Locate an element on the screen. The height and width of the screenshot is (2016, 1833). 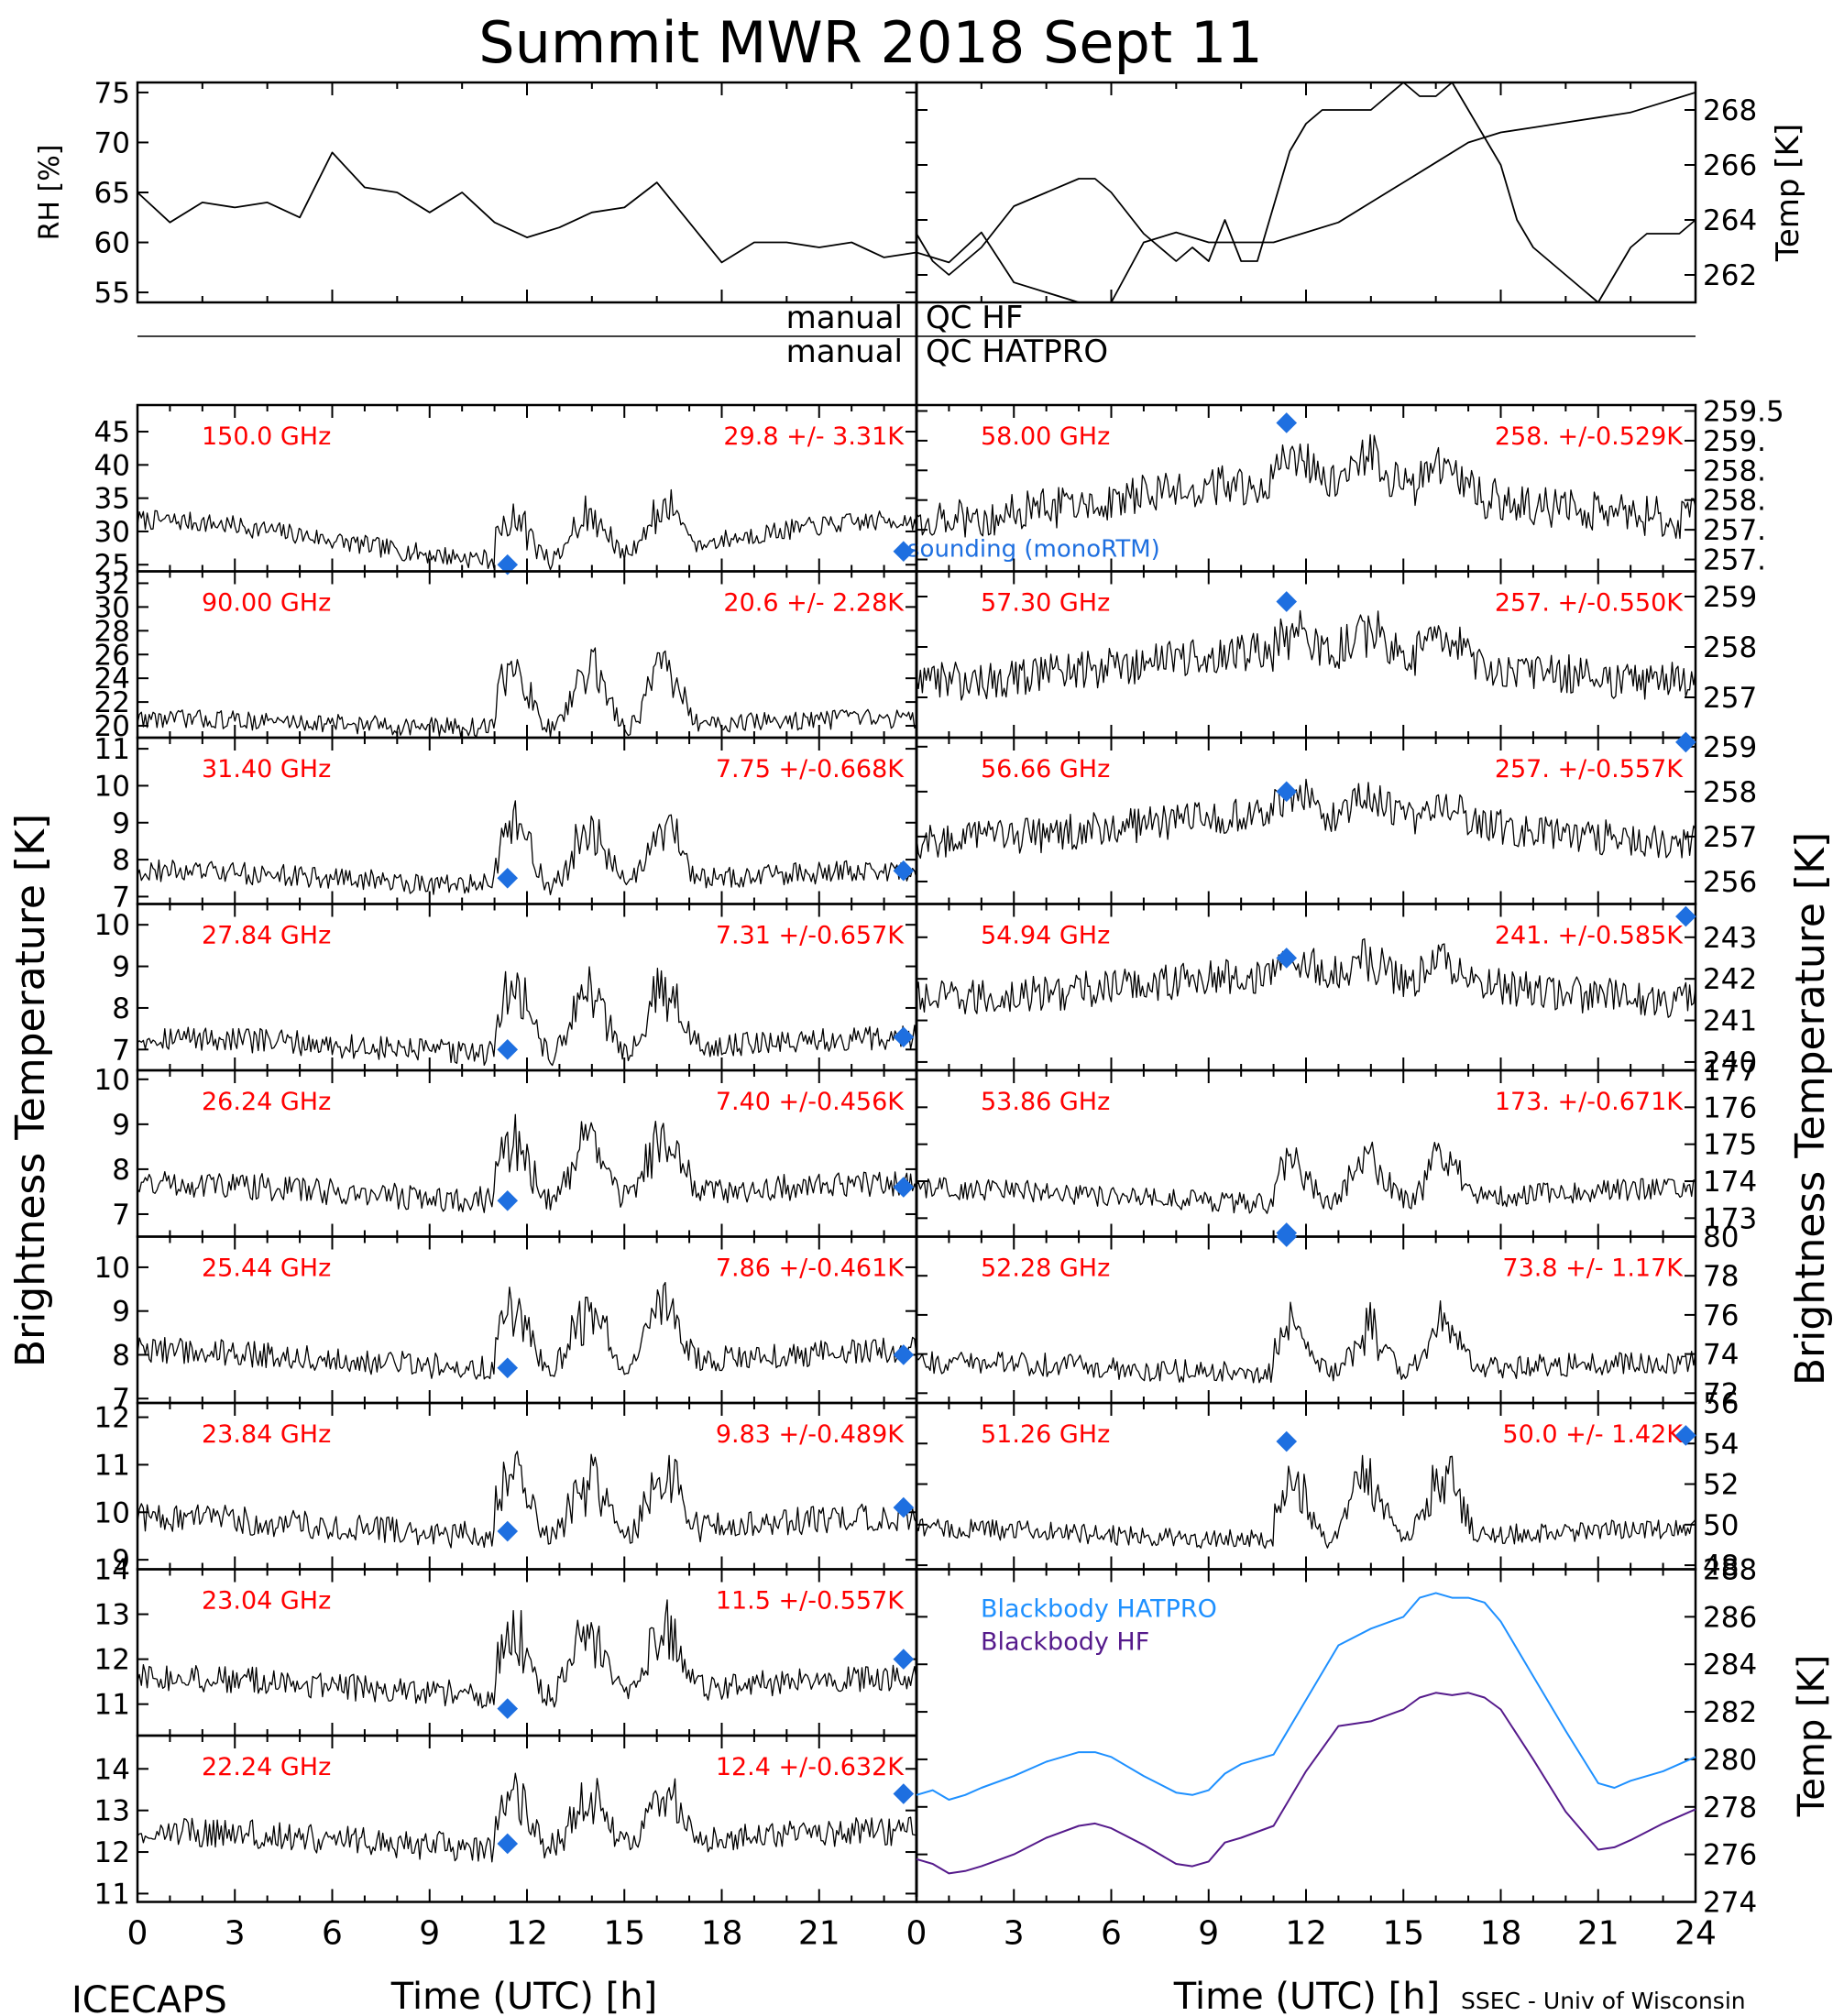
tb-1500-series-line is located at coordinates (527, 529).